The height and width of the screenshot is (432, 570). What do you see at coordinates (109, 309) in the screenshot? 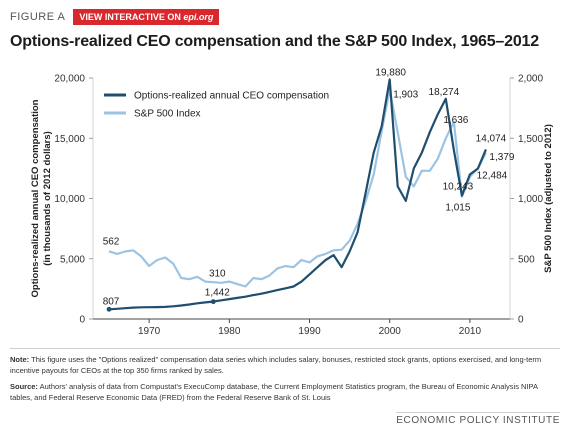
I see `ceo-start-point` at bounding box center [109, 309].